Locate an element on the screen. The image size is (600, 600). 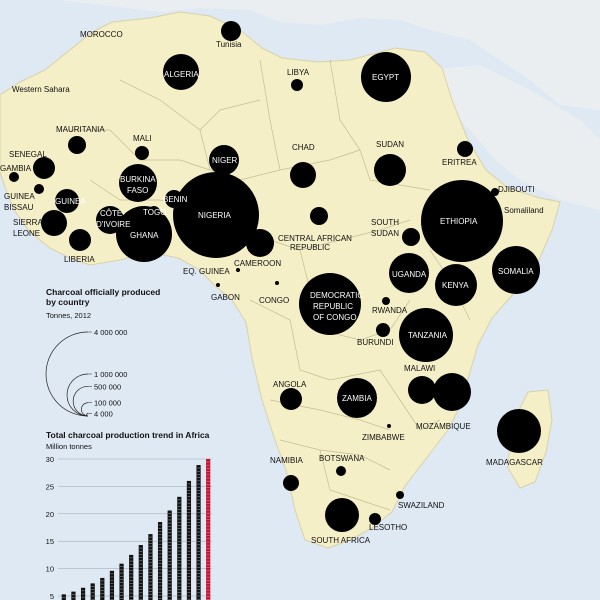
bubble-burkina-faso is located at coordinates (138, 183).